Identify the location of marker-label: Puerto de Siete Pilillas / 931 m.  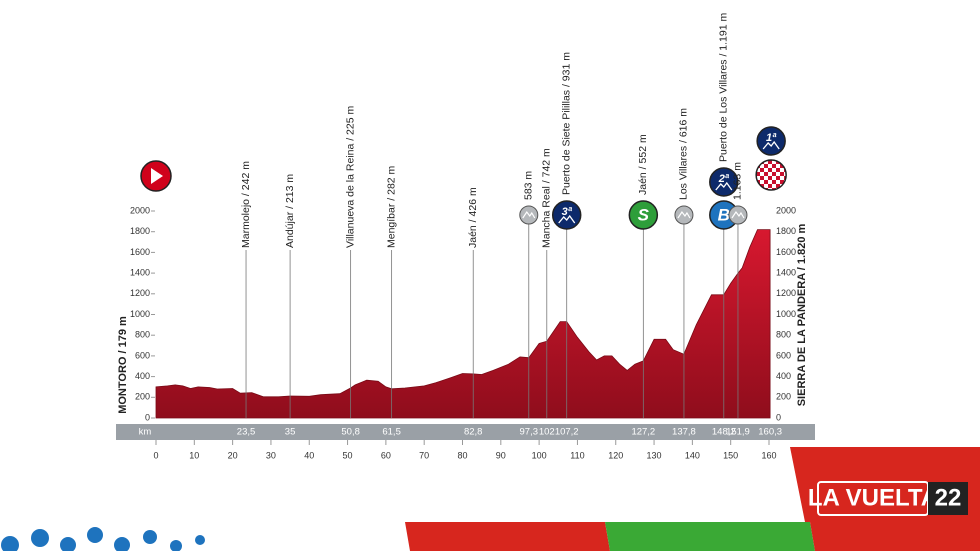
(566, 123).